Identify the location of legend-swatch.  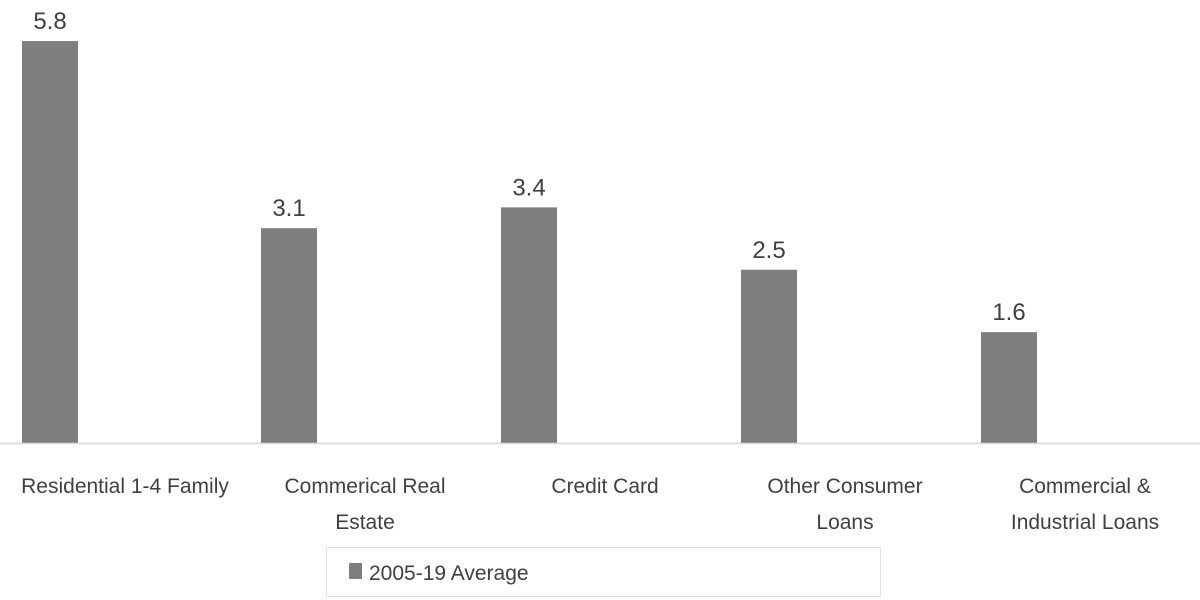
(355, 571).